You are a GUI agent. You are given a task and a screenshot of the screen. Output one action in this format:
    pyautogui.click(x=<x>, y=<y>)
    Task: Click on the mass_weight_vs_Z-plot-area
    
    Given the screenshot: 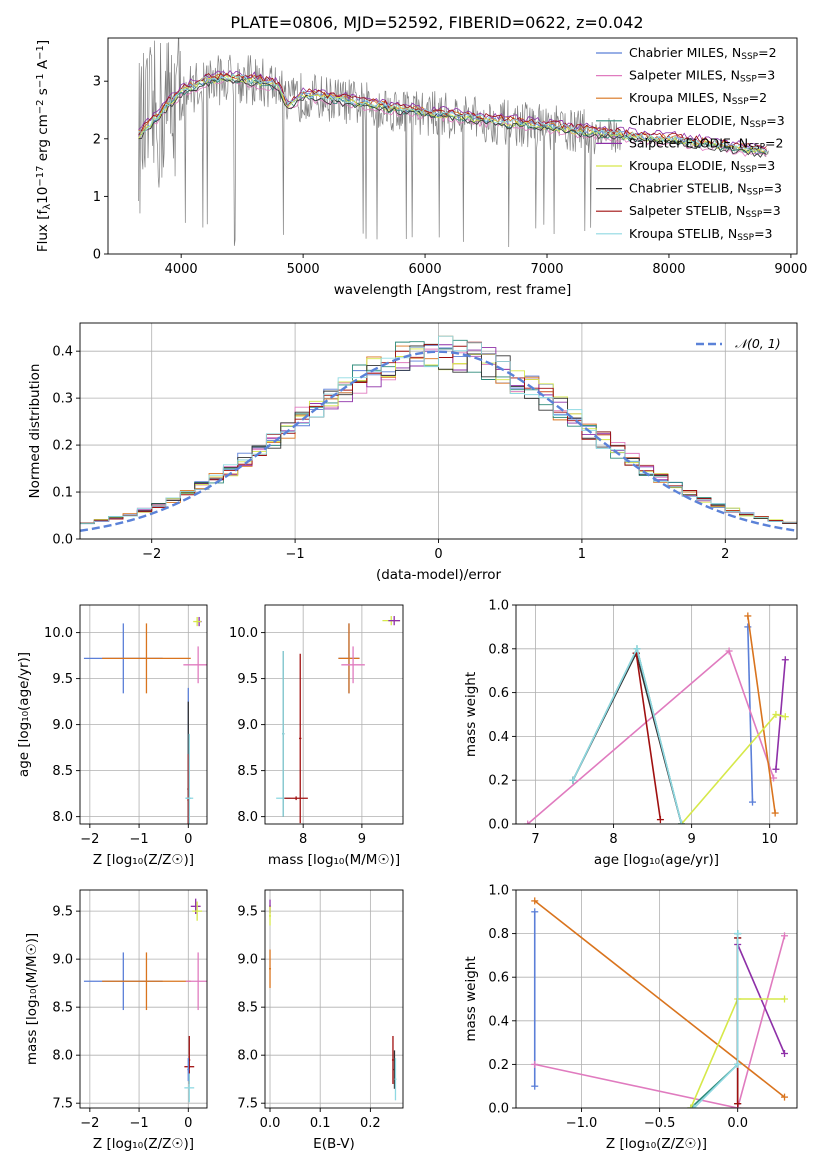 What is the action you would take?
    pyautogui.click(x=660, y=1002)
    